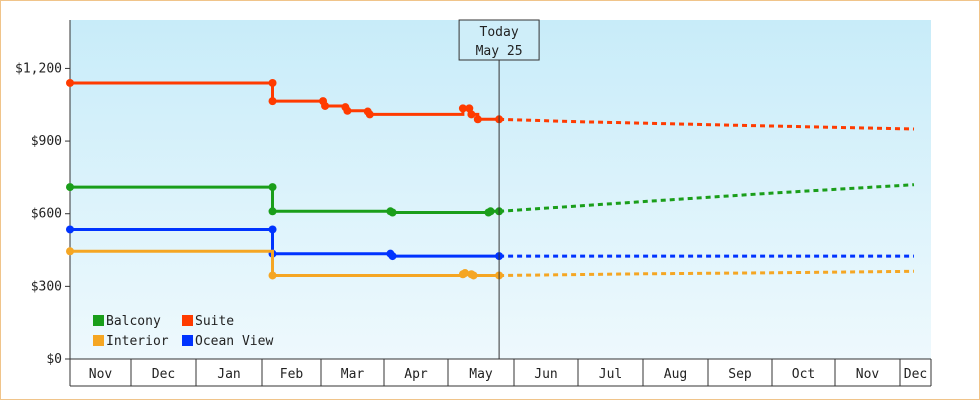 The height and width of the screenshot is (400, 980). I want to click on legend-label: Suite, so click(214, 321).